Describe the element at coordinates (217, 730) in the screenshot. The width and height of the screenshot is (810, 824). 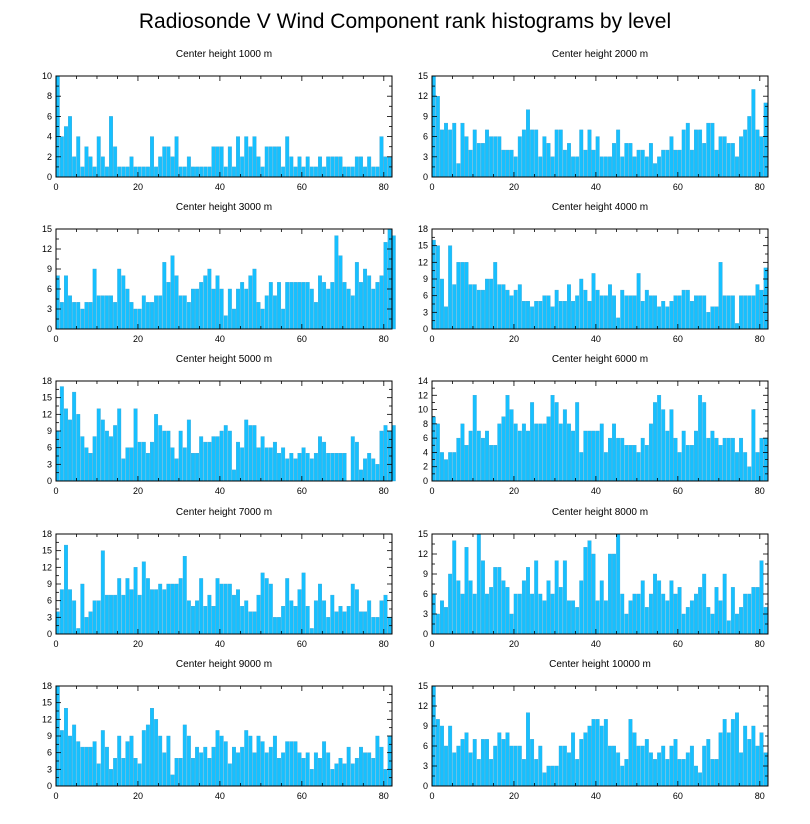
I see `histogram-panel: Center height 9000 m 0 20 40 60 80 0 3 6 9 12 15 18` at that location.